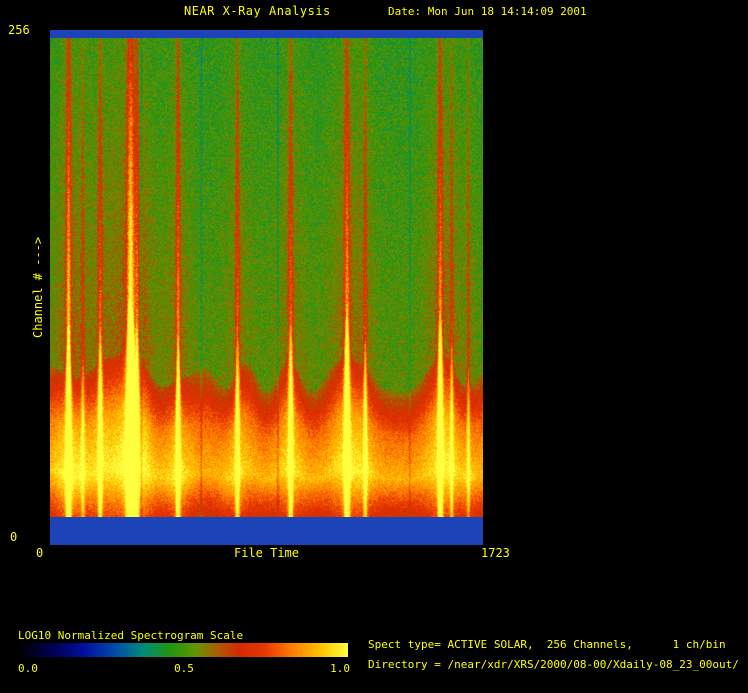  What do you see at coordinates (266, 34) in the screenshot?
I see `top-gap-band` at bounding box center [266, 34].